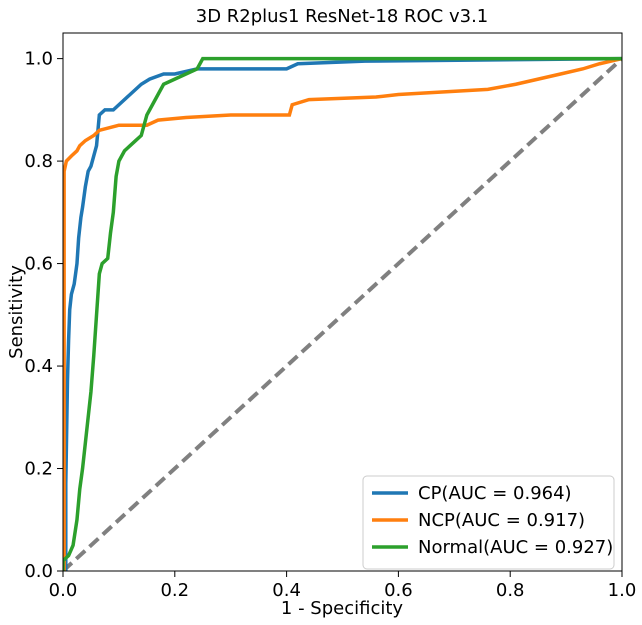 The height and width of the screenshot is (625, 642). What do you see at coordinates (38, 366) in the screenshot?
I see `y-tick-label: 0.4` at bounding box center [38, 366].